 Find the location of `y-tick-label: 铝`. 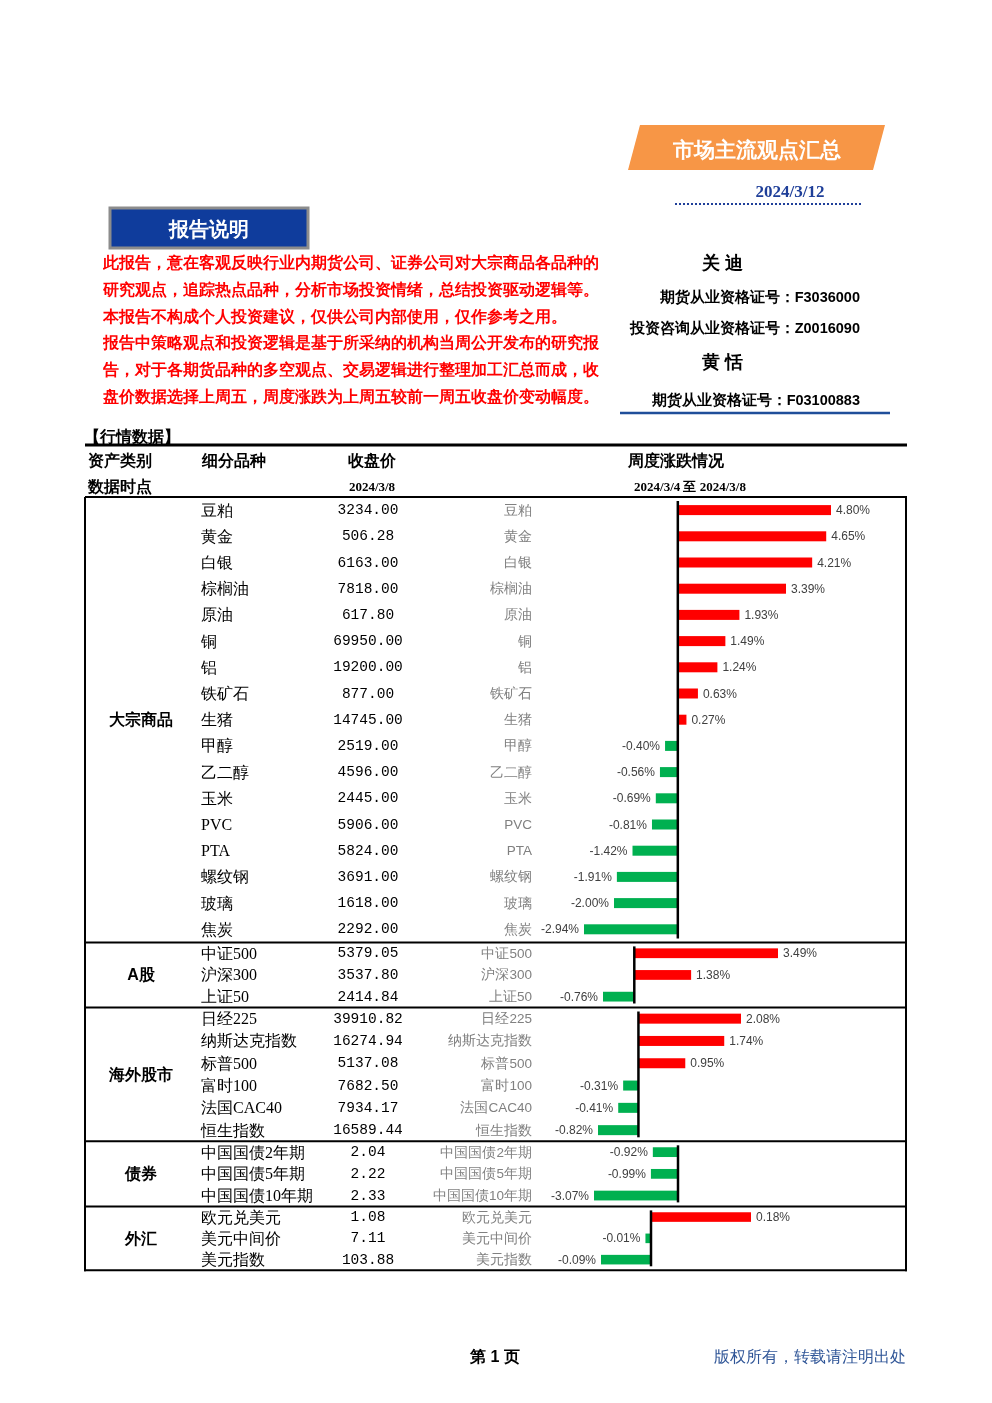

y-tick-label: 铝 is located at coordinates (208, 667).